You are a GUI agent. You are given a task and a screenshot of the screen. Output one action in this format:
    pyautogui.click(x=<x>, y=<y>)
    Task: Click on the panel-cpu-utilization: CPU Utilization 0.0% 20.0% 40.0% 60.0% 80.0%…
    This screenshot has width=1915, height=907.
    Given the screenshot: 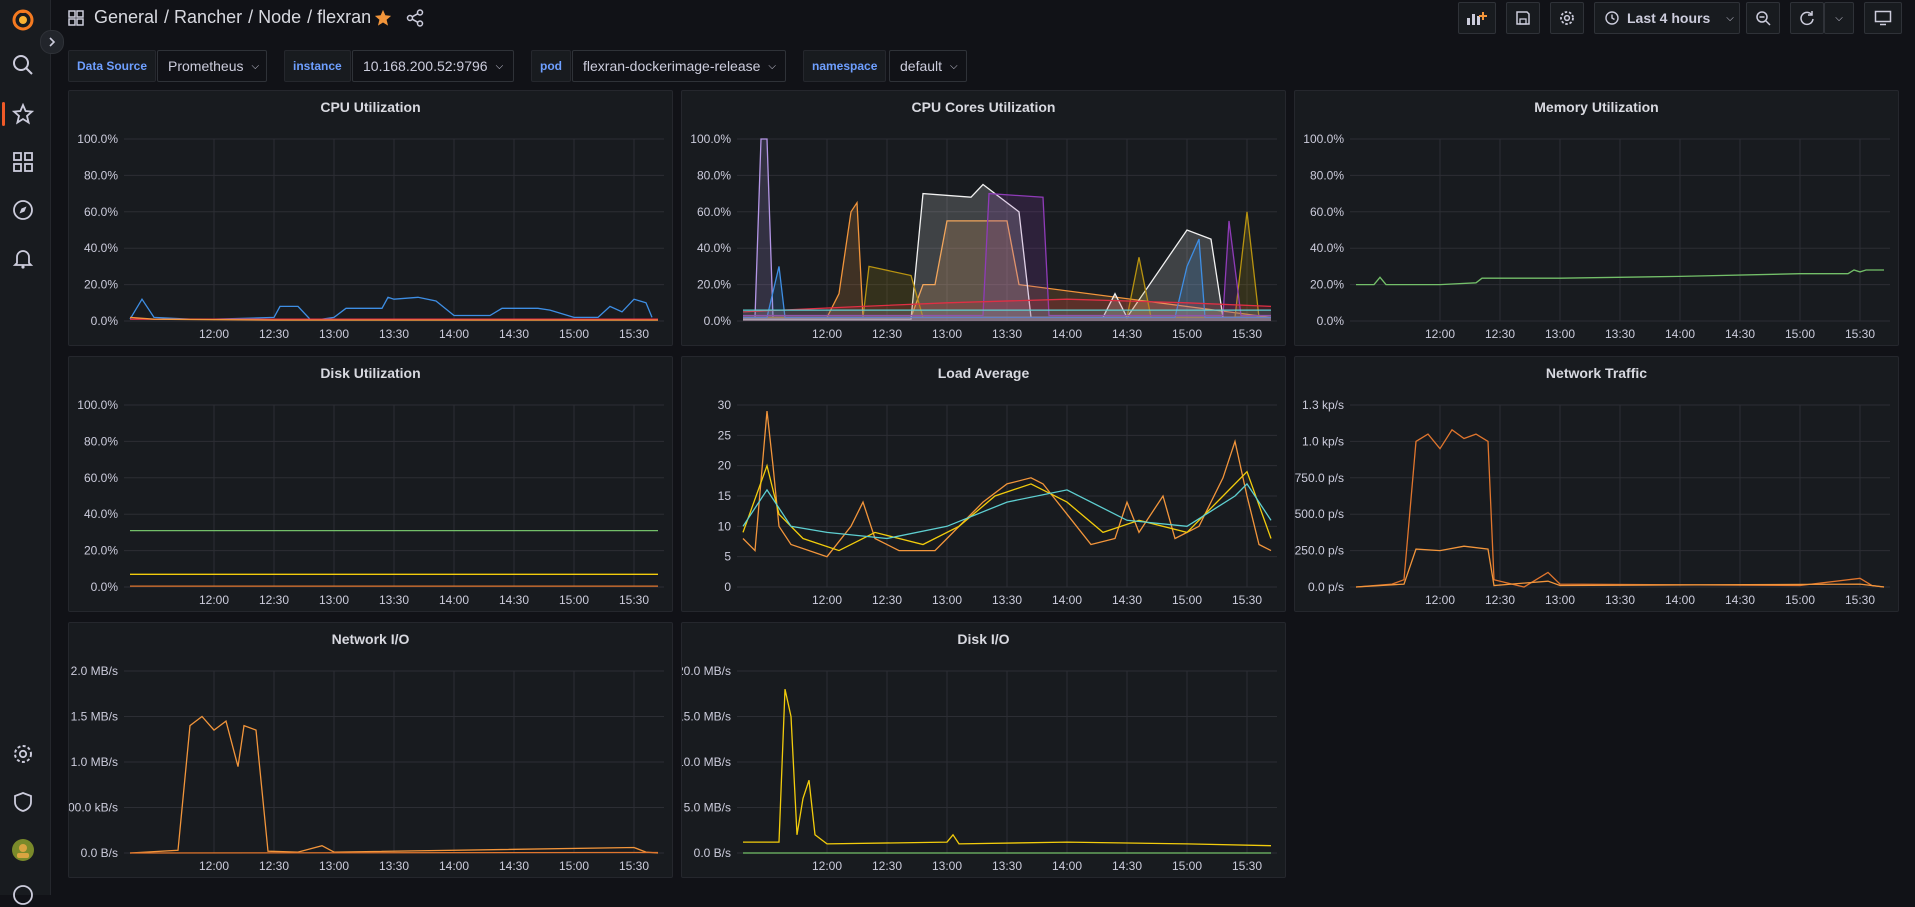 What is the action you would take?
    pyautogui.click(x=370, y=218)
    